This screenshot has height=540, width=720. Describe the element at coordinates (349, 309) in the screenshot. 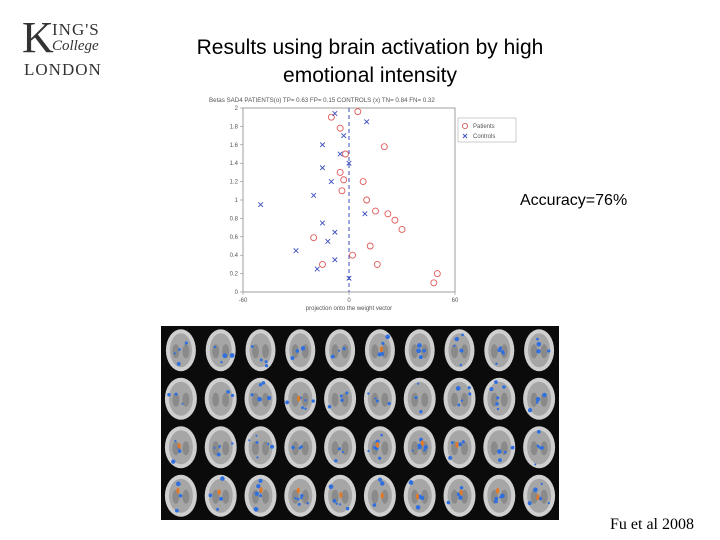

I see `x-axis-label: projection onto the weight vector` at that location.